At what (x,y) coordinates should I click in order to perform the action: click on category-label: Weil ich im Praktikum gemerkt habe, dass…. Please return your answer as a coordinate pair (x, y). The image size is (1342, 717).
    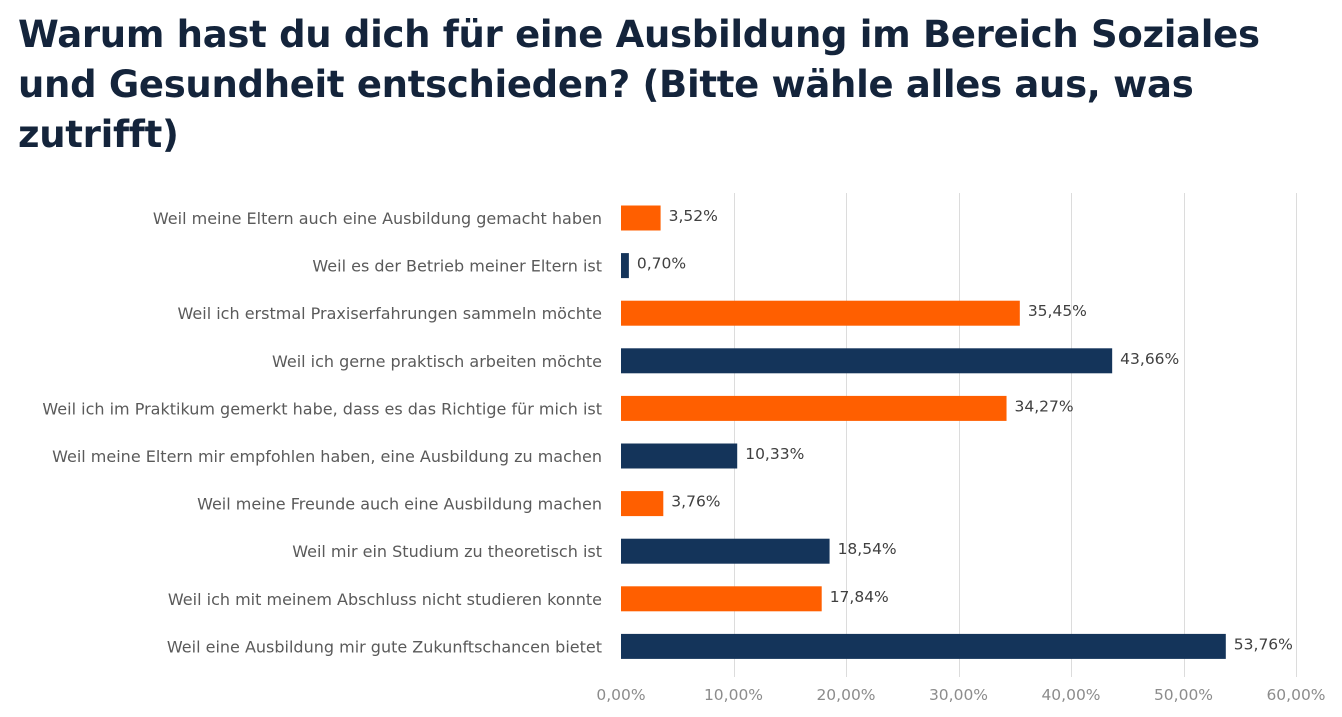
    Looking at the image, I should click on (322, 408).